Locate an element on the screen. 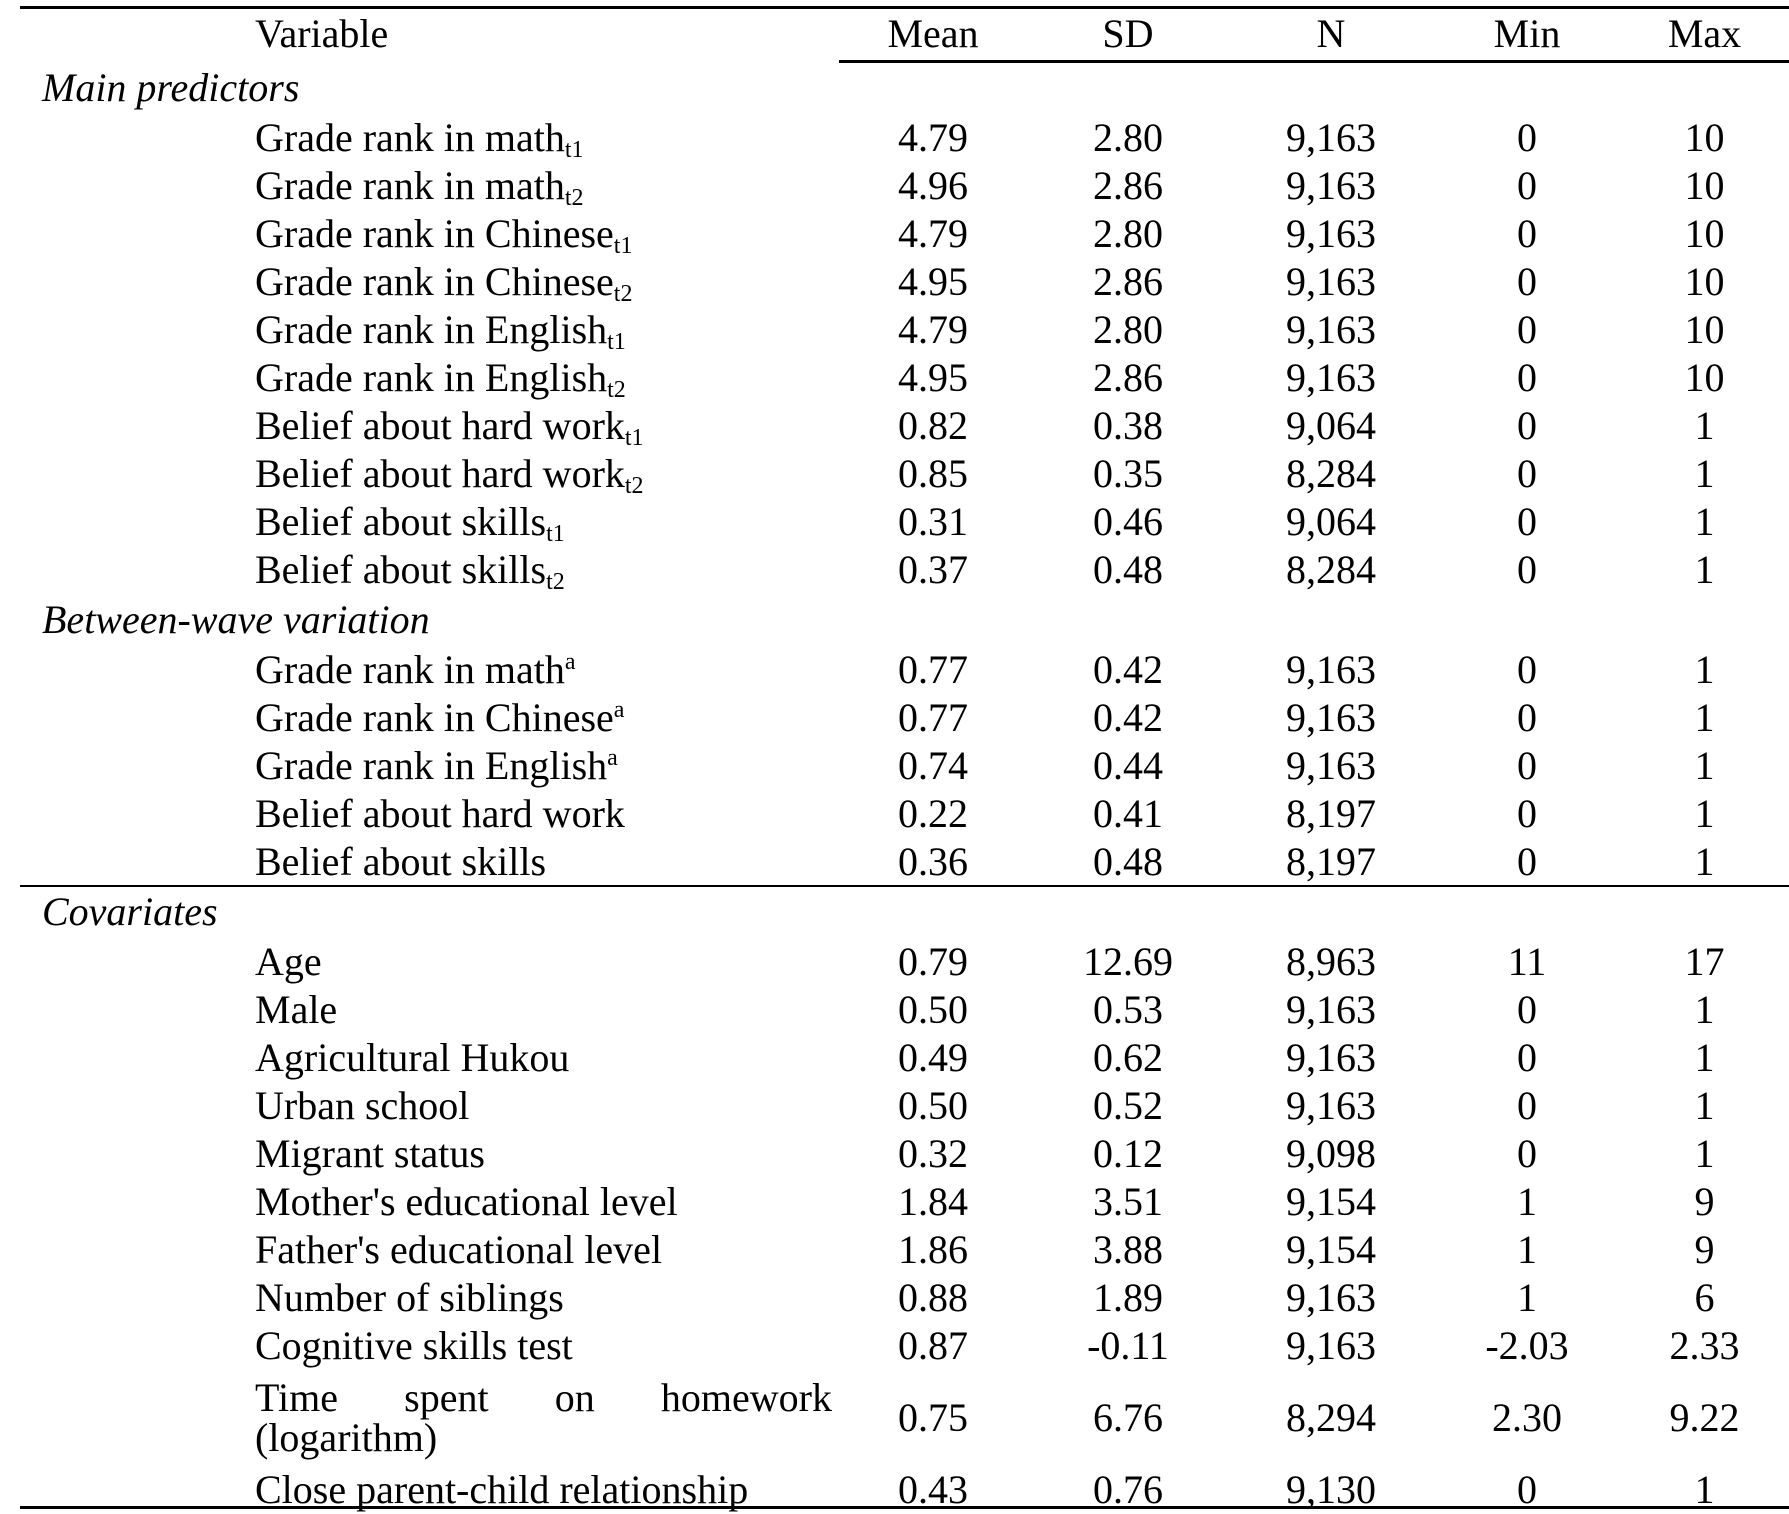  variable-cell: Male is located at coordinates (429, 1010).